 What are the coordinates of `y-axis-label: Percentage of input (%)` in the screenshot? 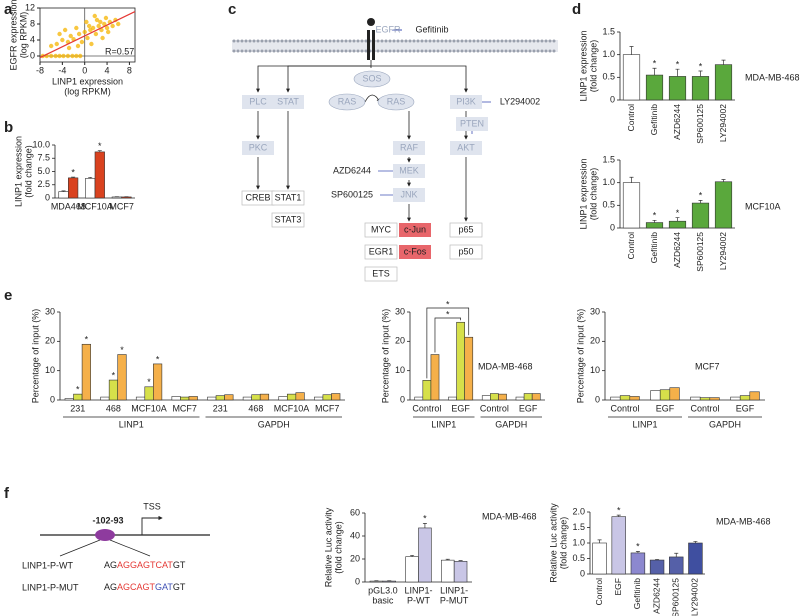 It's located at (385, 356).